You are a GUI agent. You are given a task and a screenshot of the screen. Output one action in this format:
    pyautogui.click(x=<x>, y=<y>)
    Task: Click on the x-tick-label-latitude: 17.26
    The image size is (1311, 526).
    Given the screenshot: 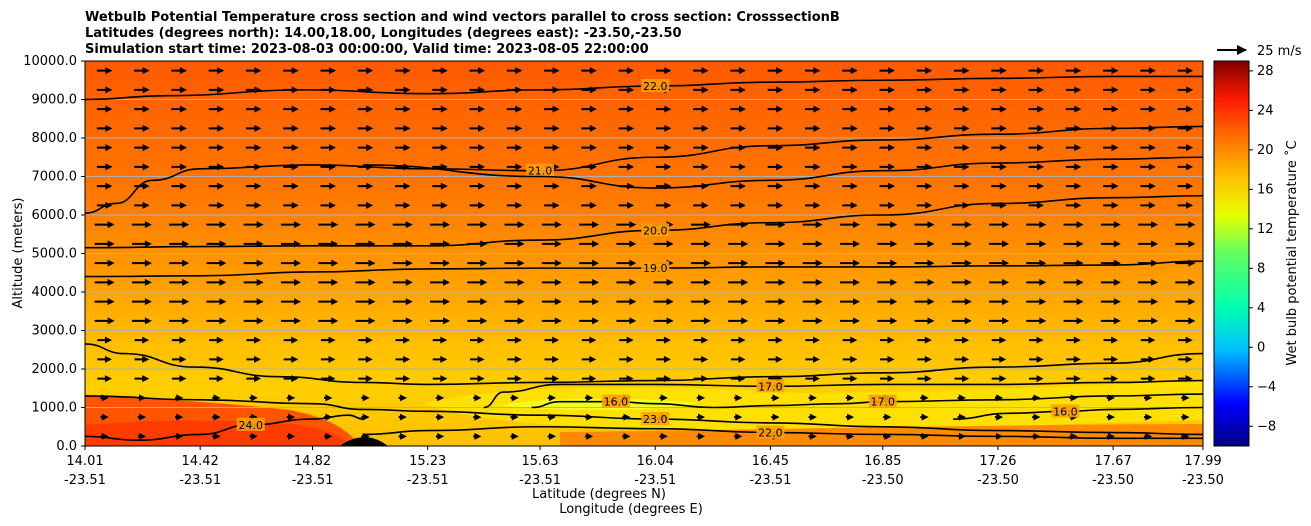 What is the action you would take?
    pyautogui.click(x=997, y=461)
    